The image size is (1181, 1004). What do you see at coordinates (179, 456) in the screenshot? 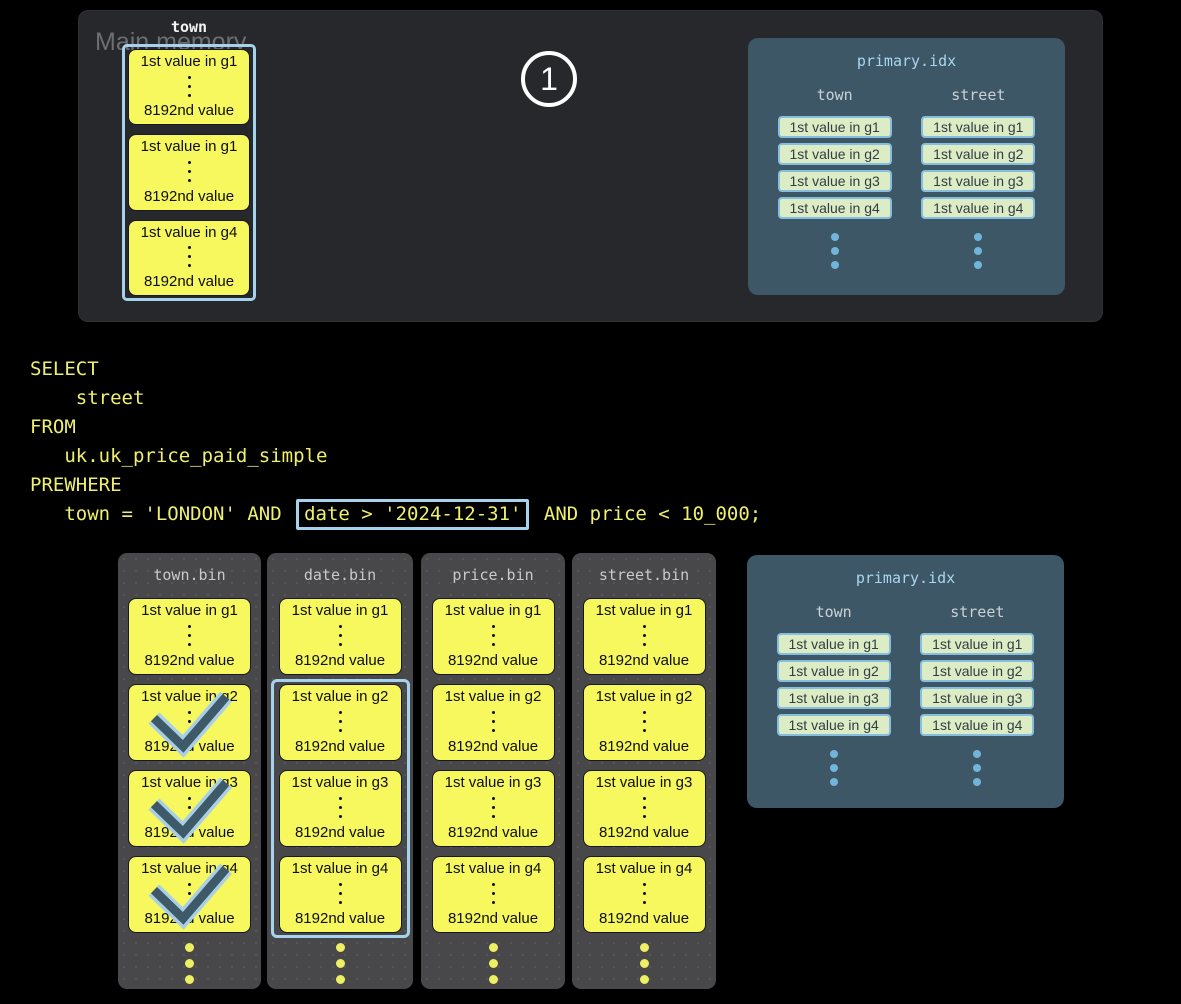
I see `sql-line: uk.uk_price_paid_simple` at bounding box center [179, 456].